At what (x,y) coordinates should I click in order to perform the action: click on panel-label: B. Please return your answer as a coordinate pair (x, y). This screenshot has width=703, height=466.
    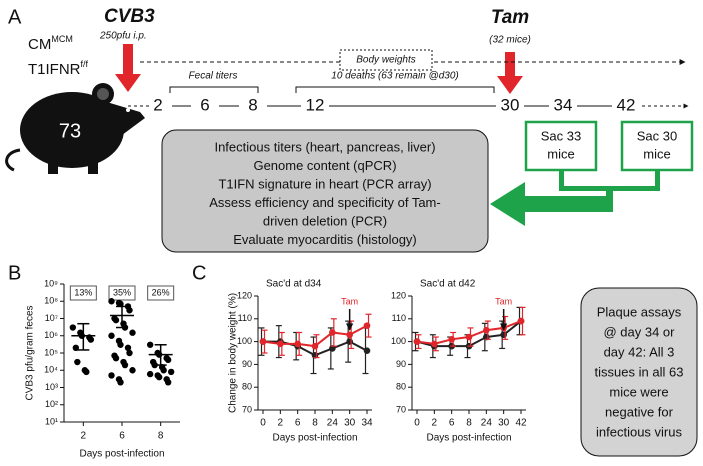
    Looking at the image, I should click on (14, 273).